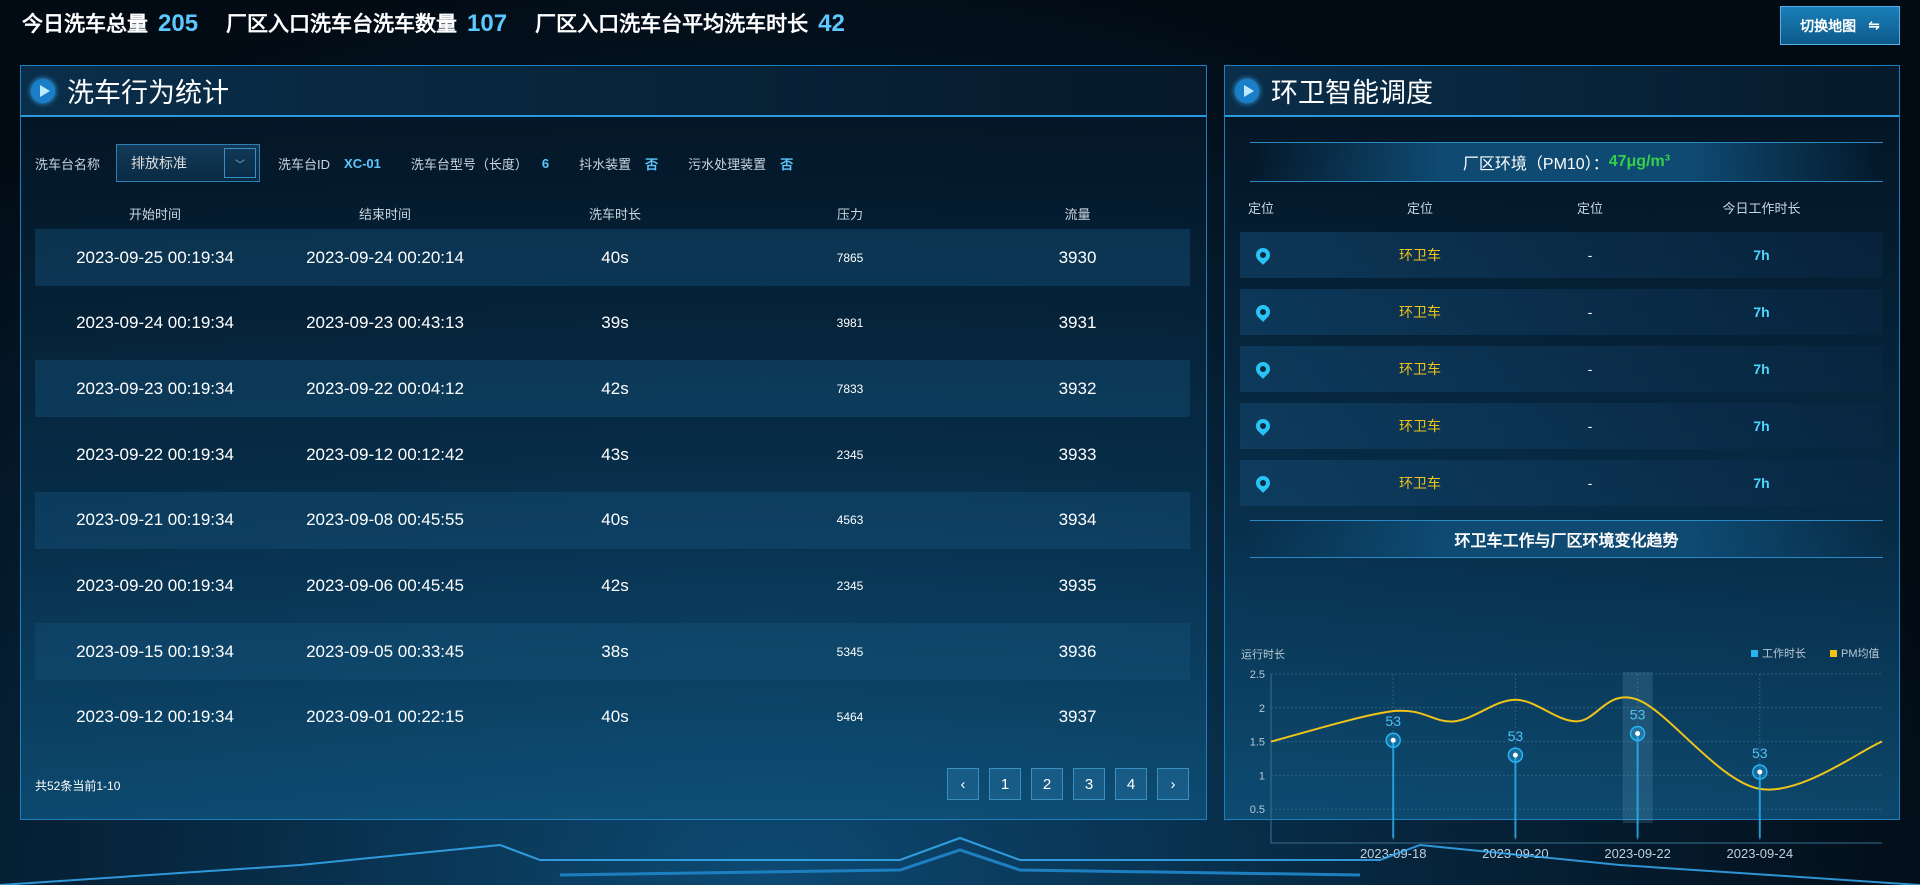 The width and height of the screenshot is (1920, 885). What do you see at coordinates (850, 651) in the screenshot?
I see `table-cell: 5345` at bounding box center [850, 651].